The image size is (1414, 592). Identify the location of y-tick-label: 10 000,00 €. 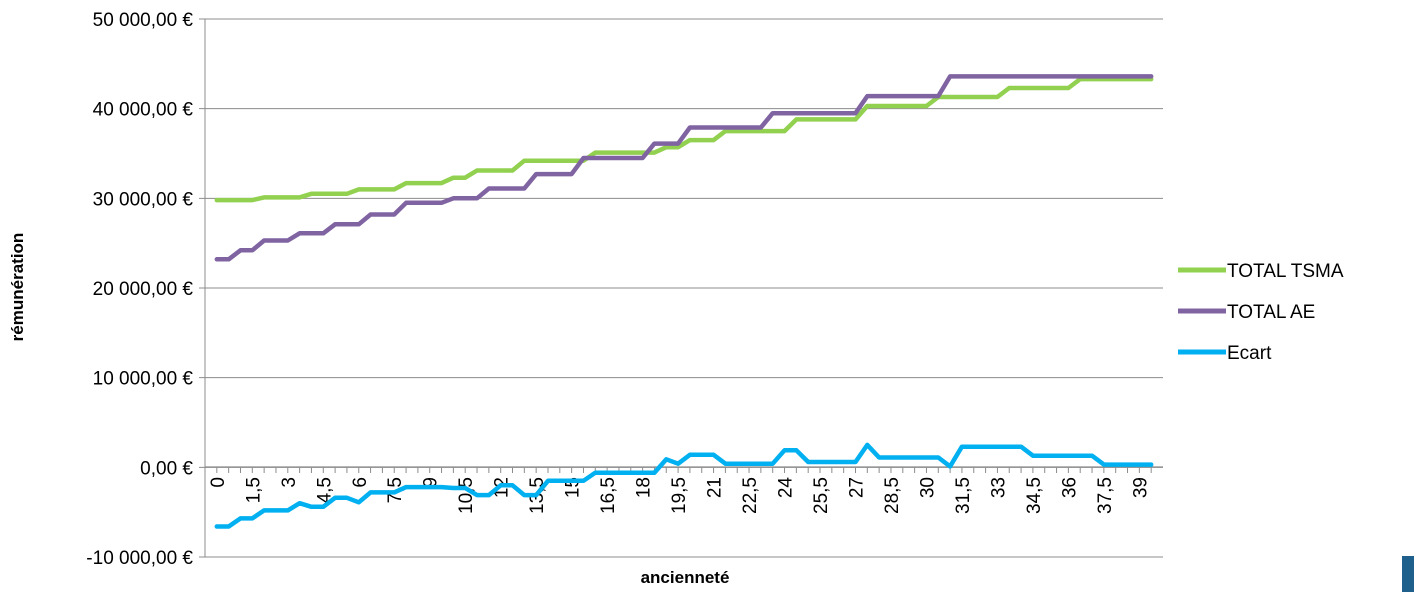
(143, 379).